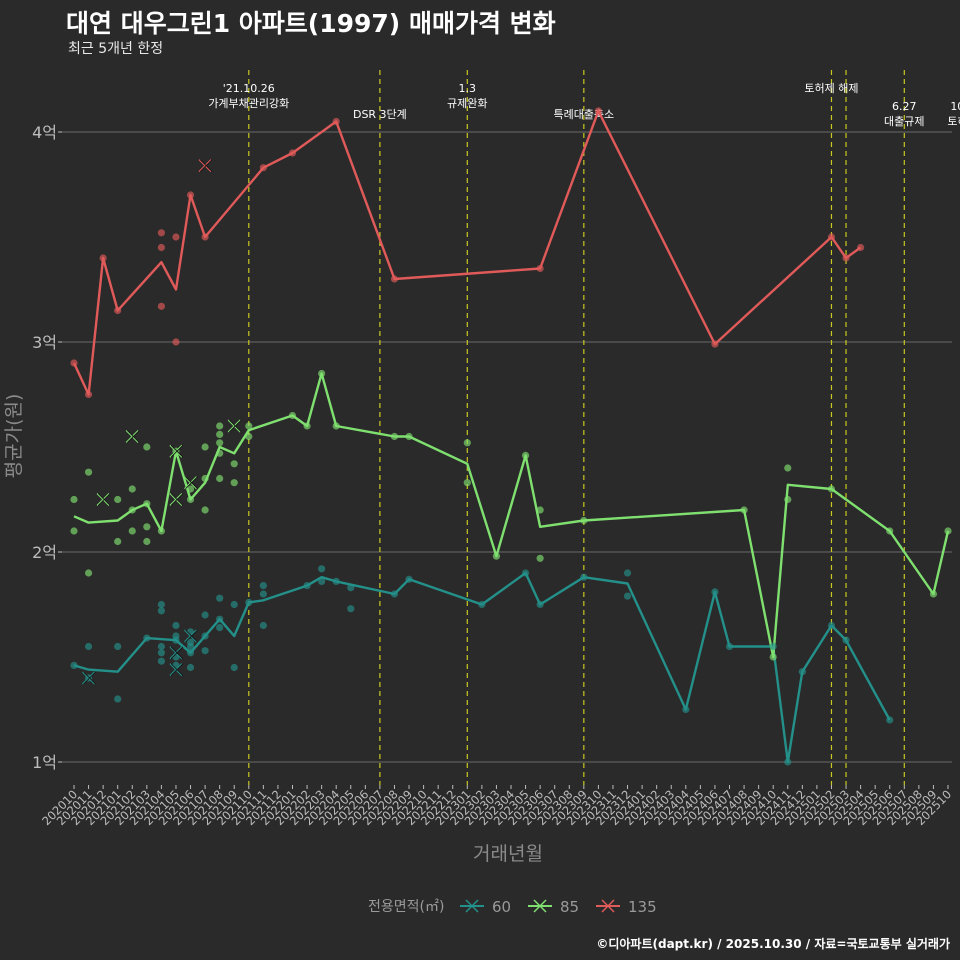  What do you see at coordinates (953, 121) in the screenshot?
I see `event-label: 토허제` at bounding box center [953, 121].